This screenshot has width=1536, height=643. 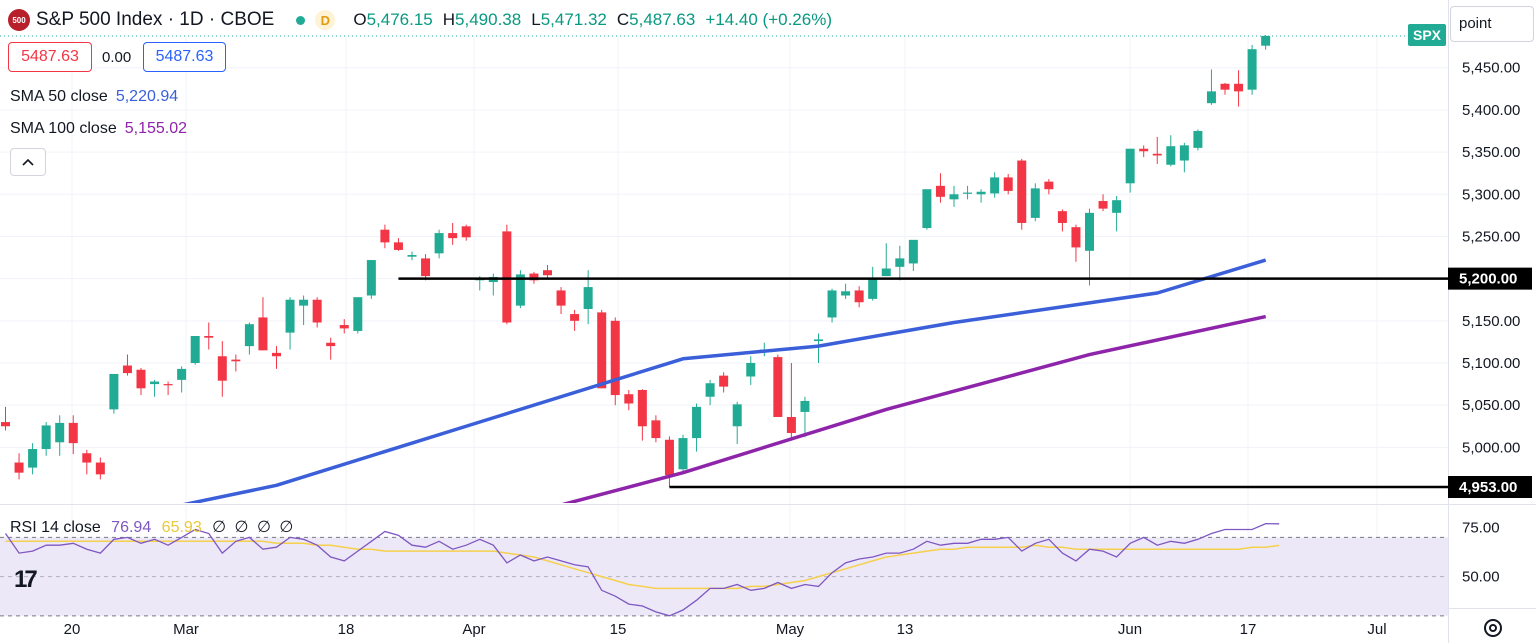 What do you see at coordinates (184, 57) in the screenshot?
I see `buy-price-button: 5487.63` at bounding box center [184, 57].